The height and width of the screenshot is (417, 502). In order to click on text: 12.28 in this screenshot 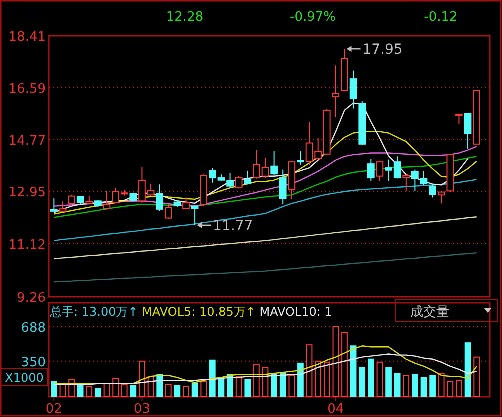, I will do `click(185, 17)`.